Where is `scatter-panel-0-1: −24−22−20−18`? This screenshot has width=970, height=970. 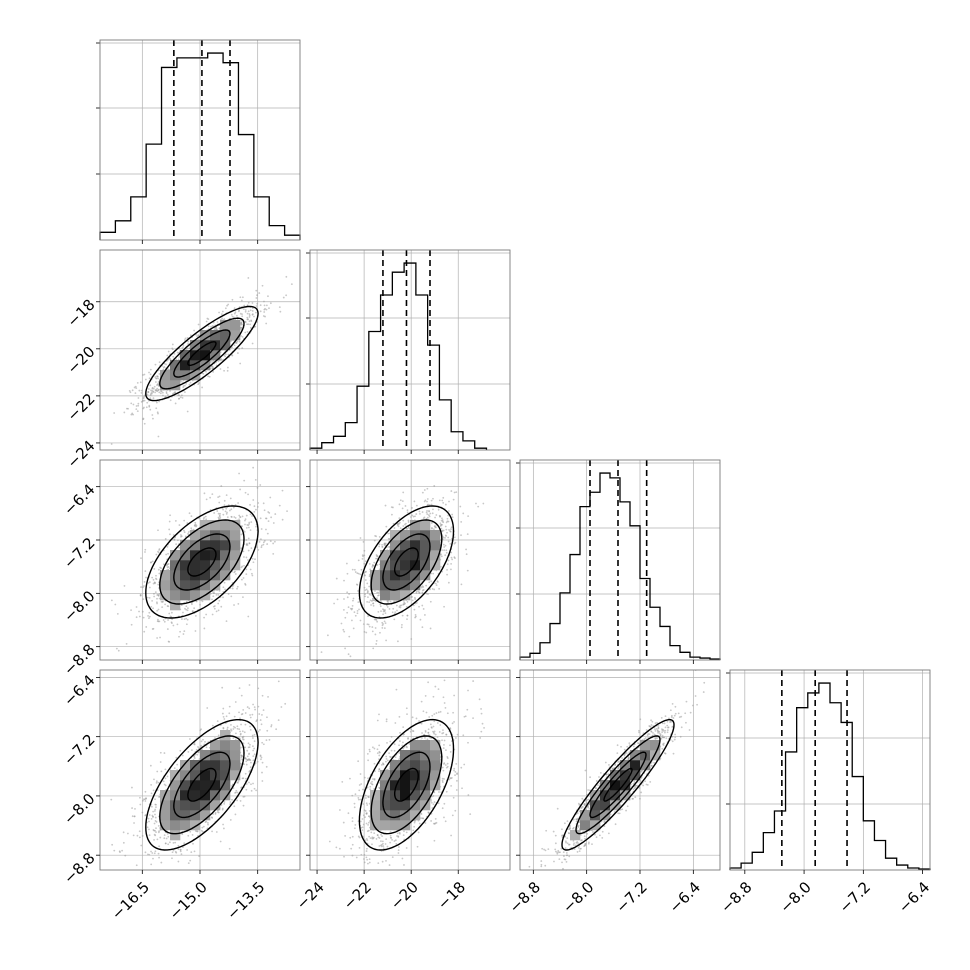 scatter-panel-0-1: −24−22−20−18 is located at coordinates (182, 360).